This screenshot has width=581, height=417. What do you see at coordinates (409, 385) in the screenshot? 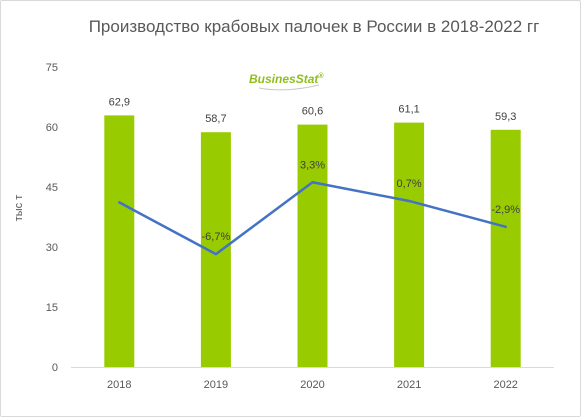
I see `x-tick-label: 2021` at bounding box center [409, 385].